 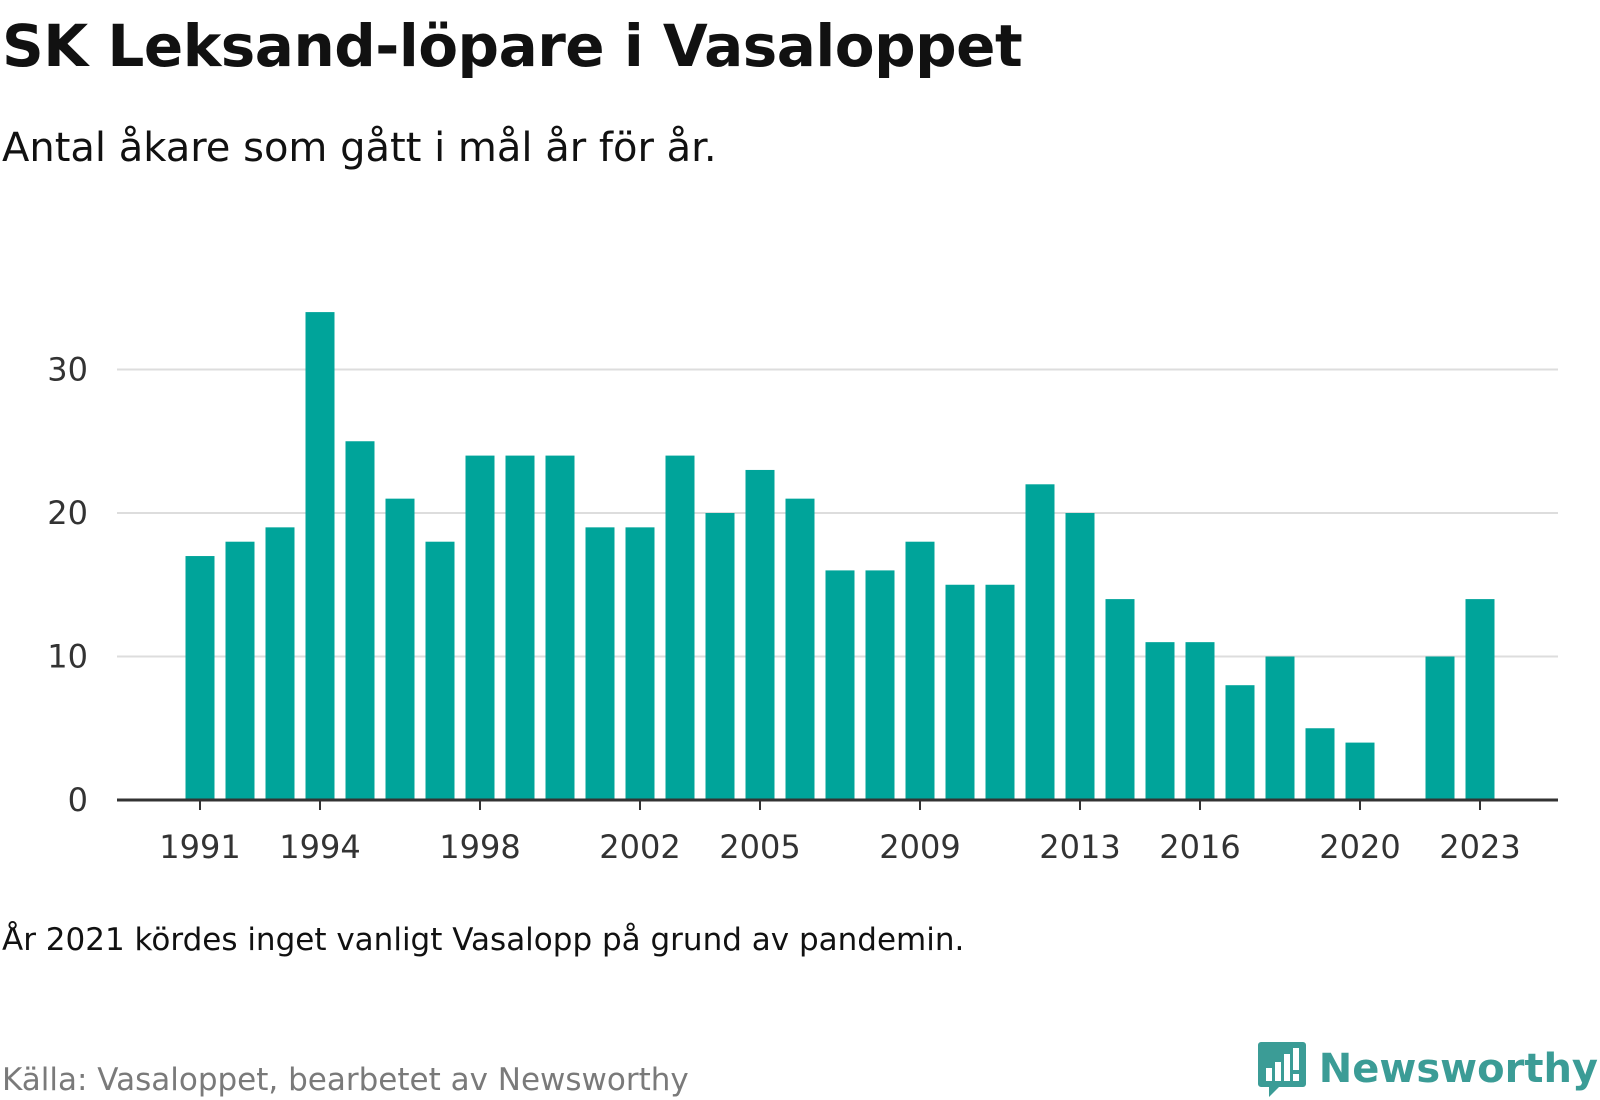 What do you see at coordinates (600, 663) in the screenshot?
I see `bar-2001` at bounding box center [600, 663].